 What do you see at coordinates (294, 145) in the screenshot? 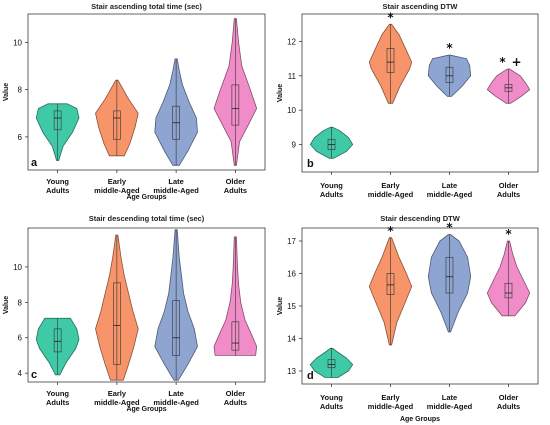
I see `y-tick-label: 9` at bounding box center [294, 145].